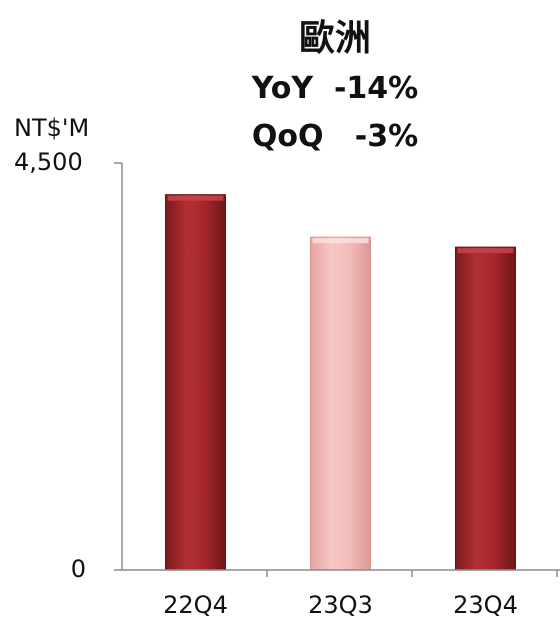 Image resolution: width=560 pixels, height=620 pixels. I want to click on chart-subtitle-yoy: YoY -14%, so click(334, 88).